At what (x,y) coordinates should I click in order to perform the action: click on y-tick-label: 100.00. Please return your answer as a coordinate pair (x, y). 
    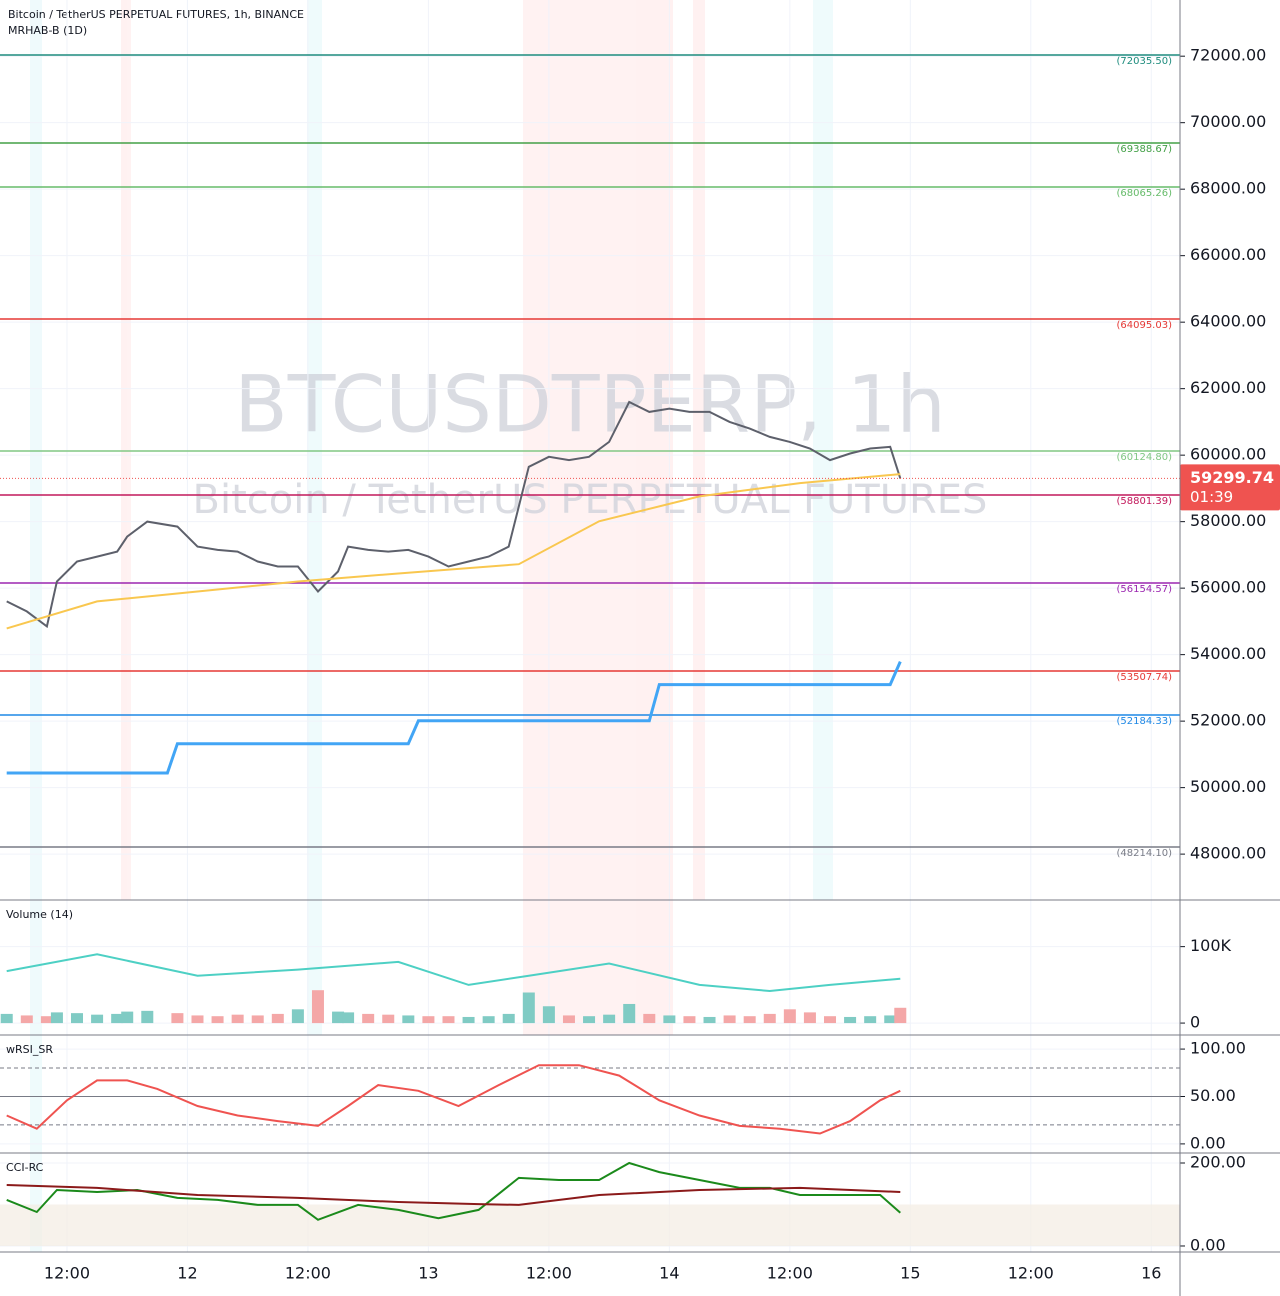
    Looking at the image, I should click on (1218, 1048).